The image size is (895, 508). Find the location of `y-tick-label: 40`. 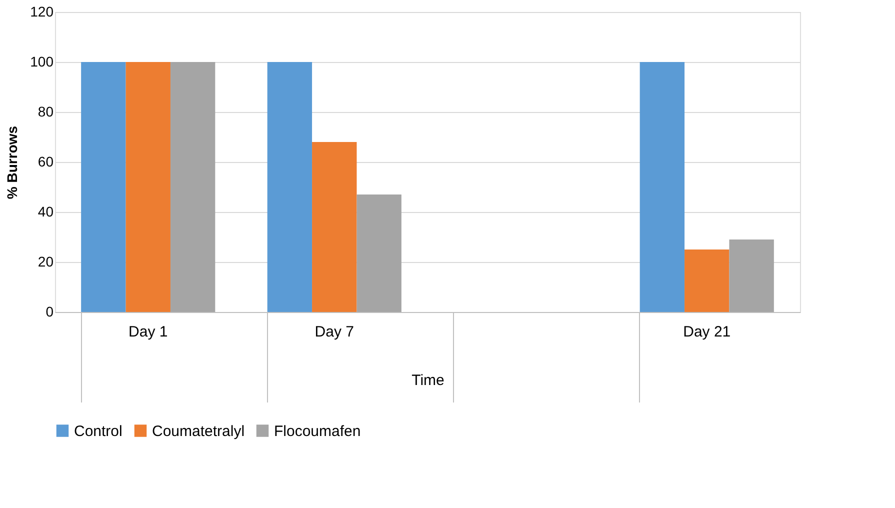

y-tick-label: 40 is located at coordinates (46, 212).